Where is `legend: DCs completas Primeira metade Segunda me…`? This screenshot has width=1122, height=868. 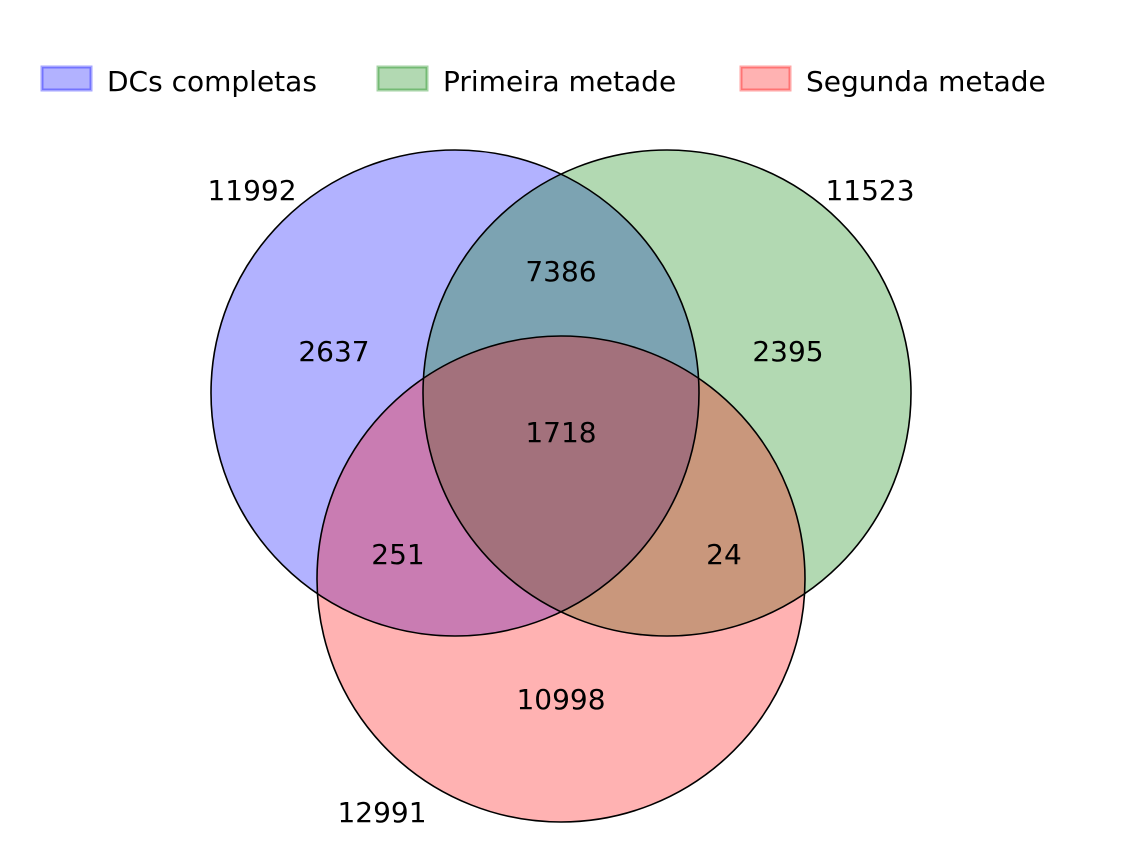
legend: DCs completas Primeira metade Segunda me… is located at coordinates (543, 81).